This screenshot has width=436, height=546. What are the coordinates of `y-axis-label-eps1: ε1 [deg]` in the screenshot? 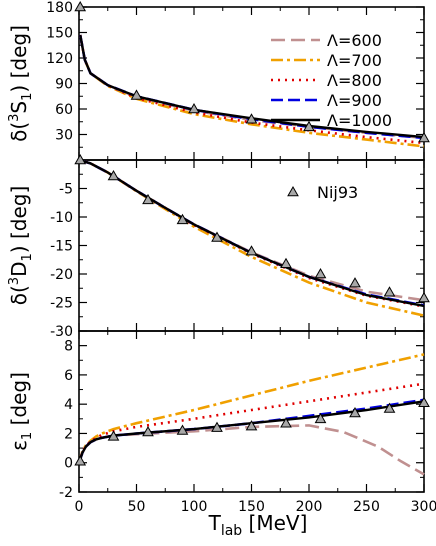 It's located at (21, 411).